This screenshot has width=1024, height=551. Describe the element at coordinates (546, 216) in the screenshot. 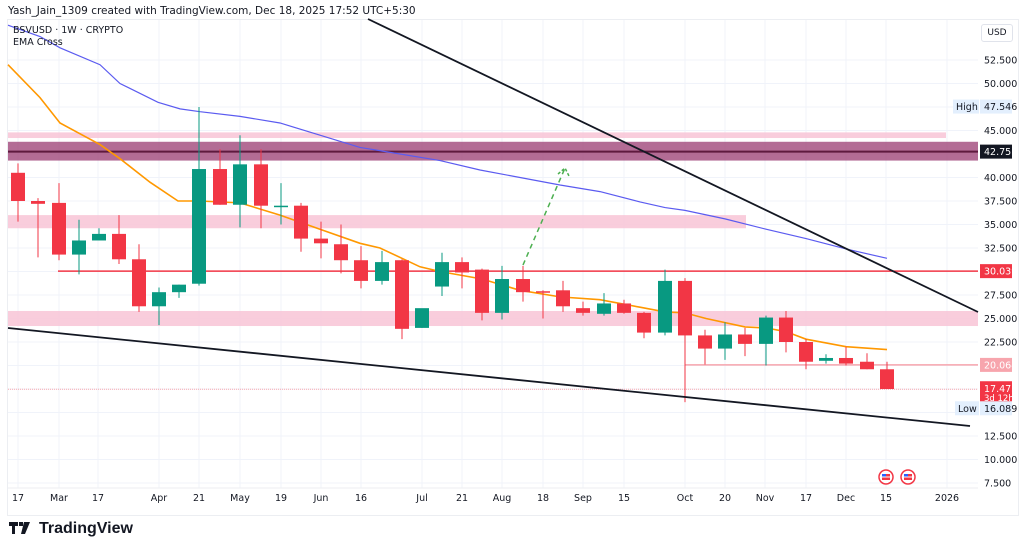

I see `projection-arrow` at that location.